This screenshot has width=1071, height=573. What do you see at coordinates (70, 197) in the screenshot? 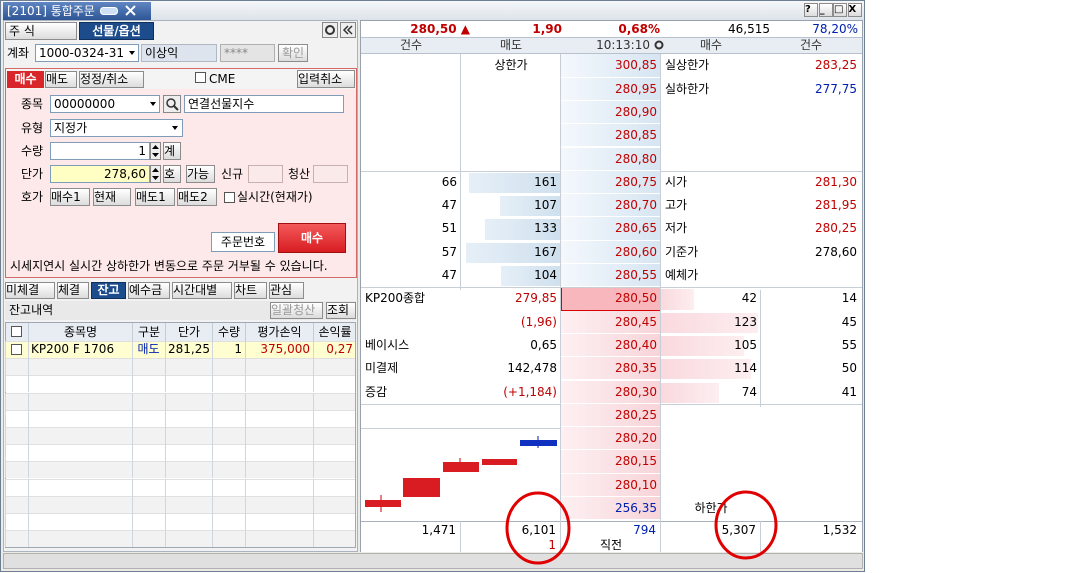
I see `quote-button: 매수1` at bounding box center [70, 197].